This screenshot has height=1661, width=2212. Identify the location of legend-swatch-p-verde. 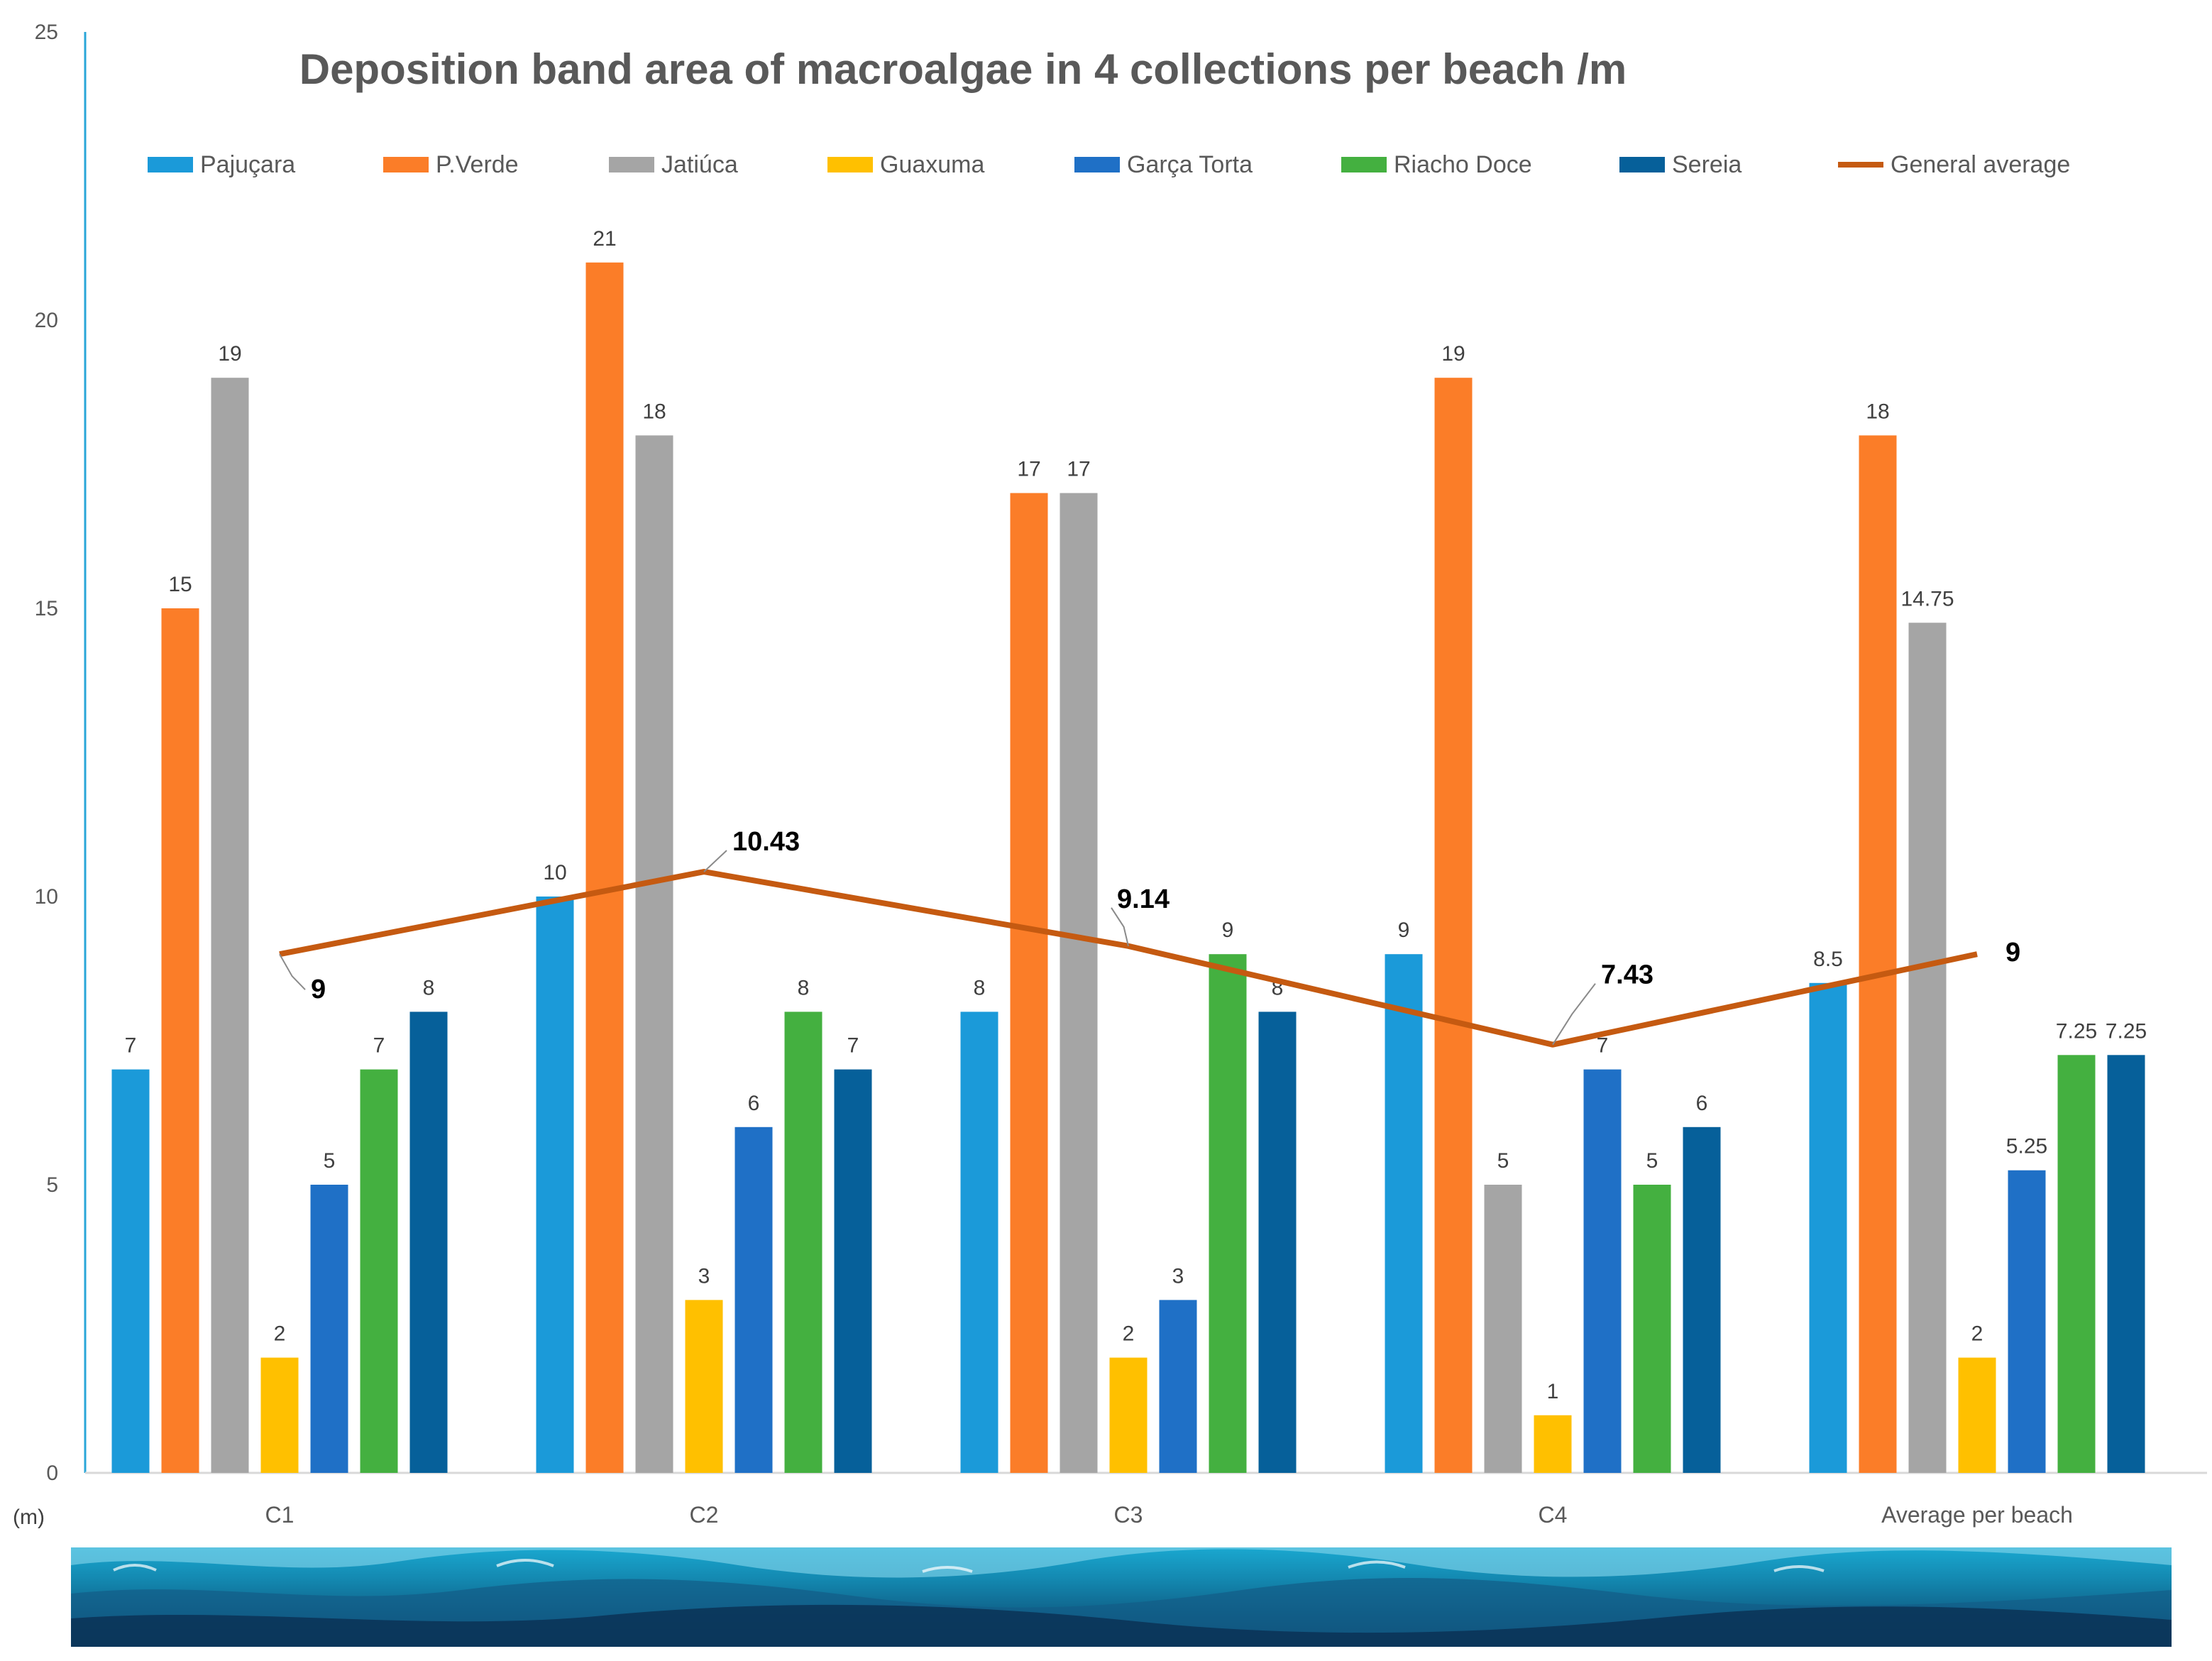
(406, 164).